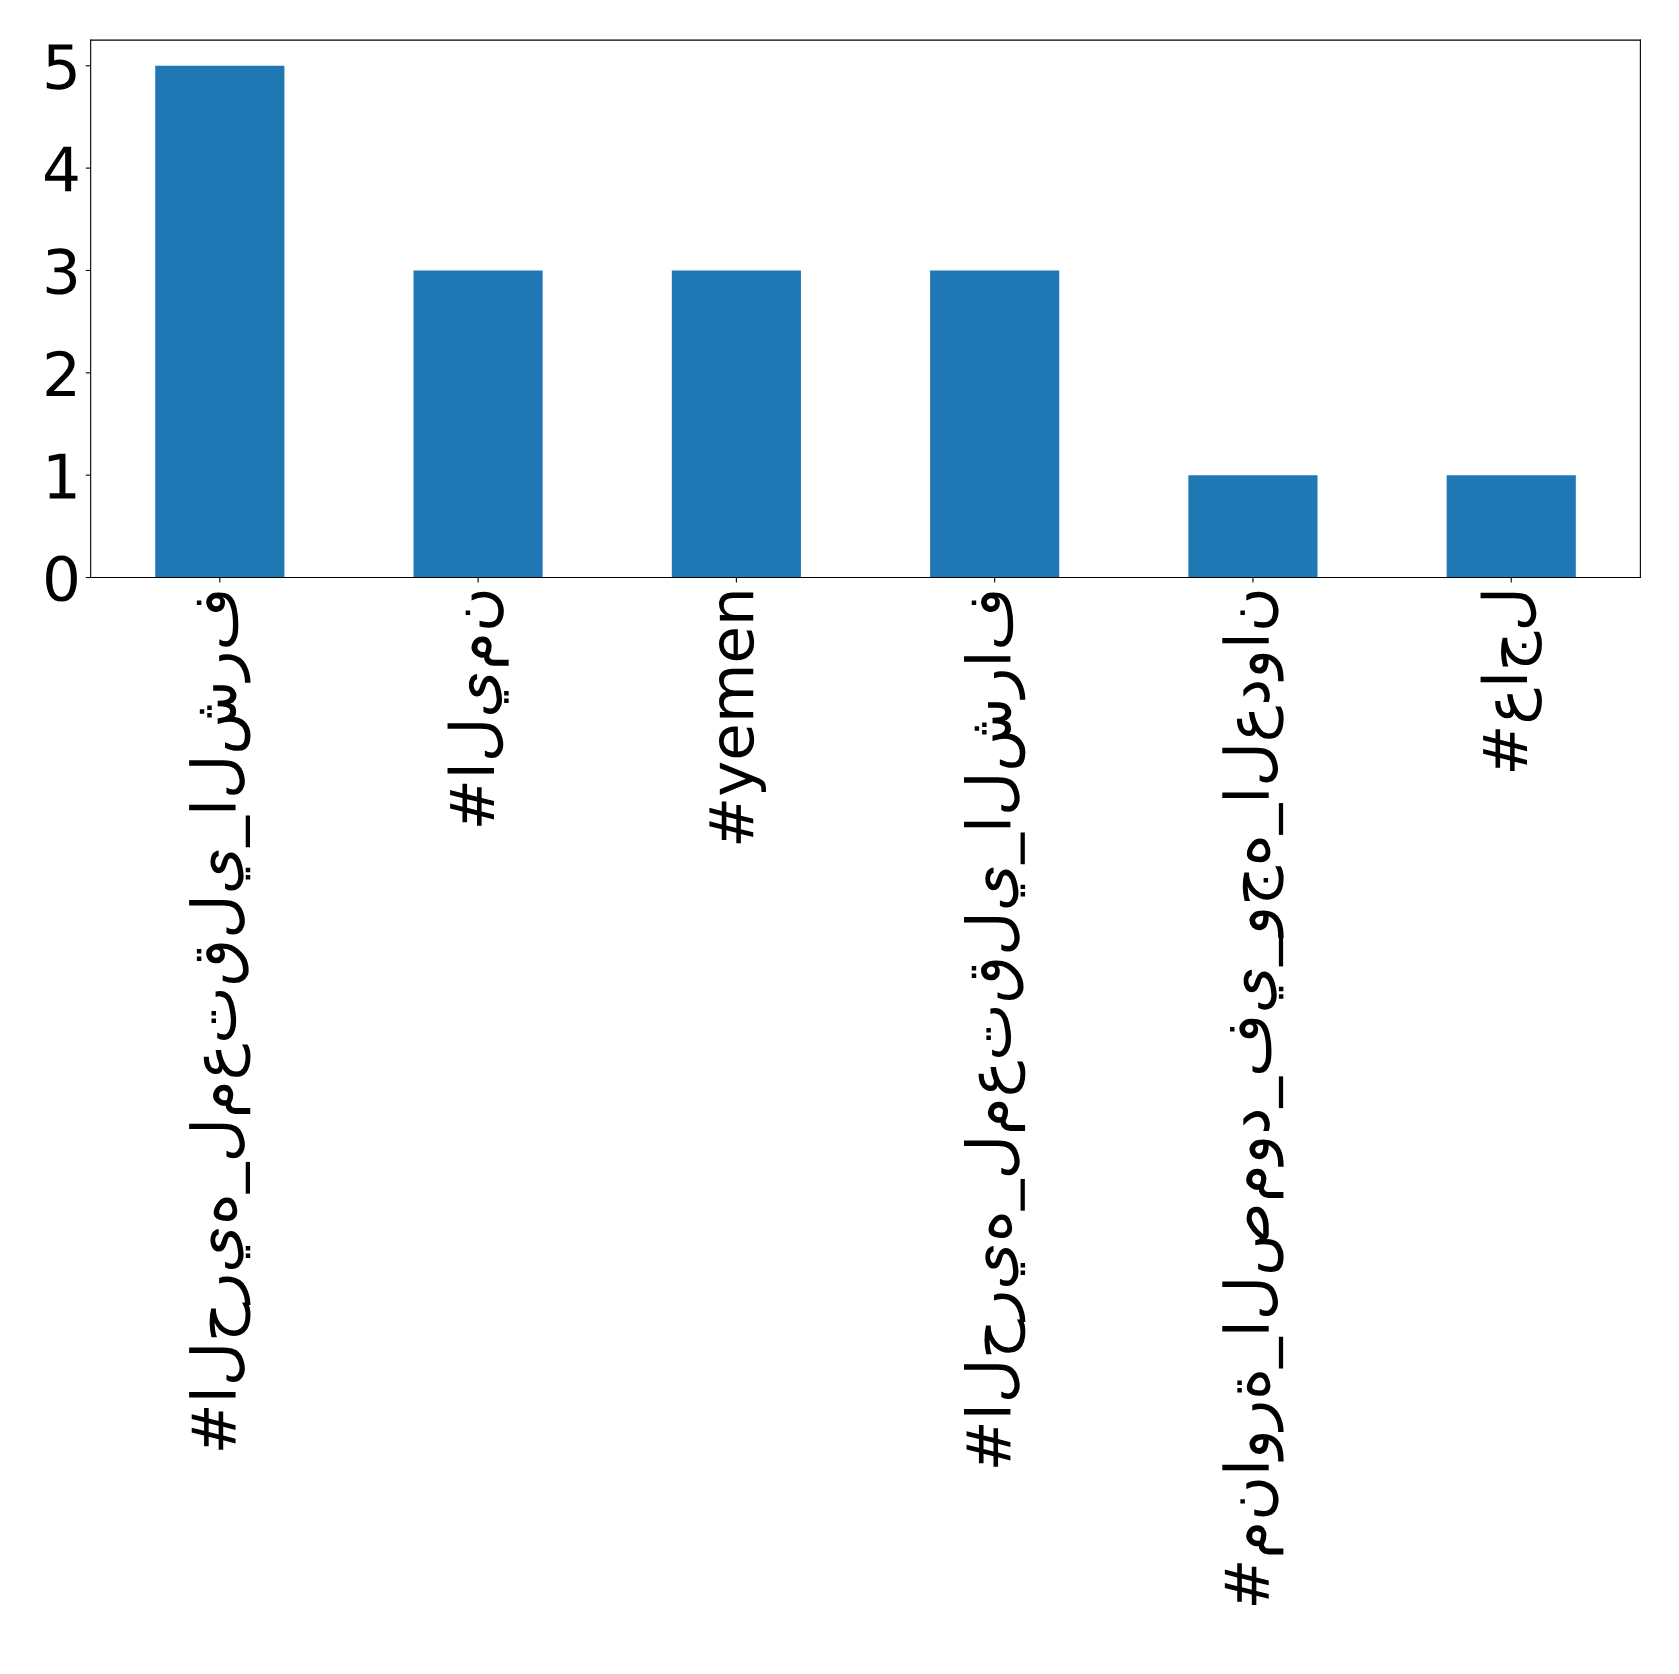 This screenshot has height=1674, width=1679. What do you see at coordinates (994, 1029) in the screenshot?
I see `x-tick-label: #الحريه_لمعتقلي_الشراف` at bounding box center [994, 1029].